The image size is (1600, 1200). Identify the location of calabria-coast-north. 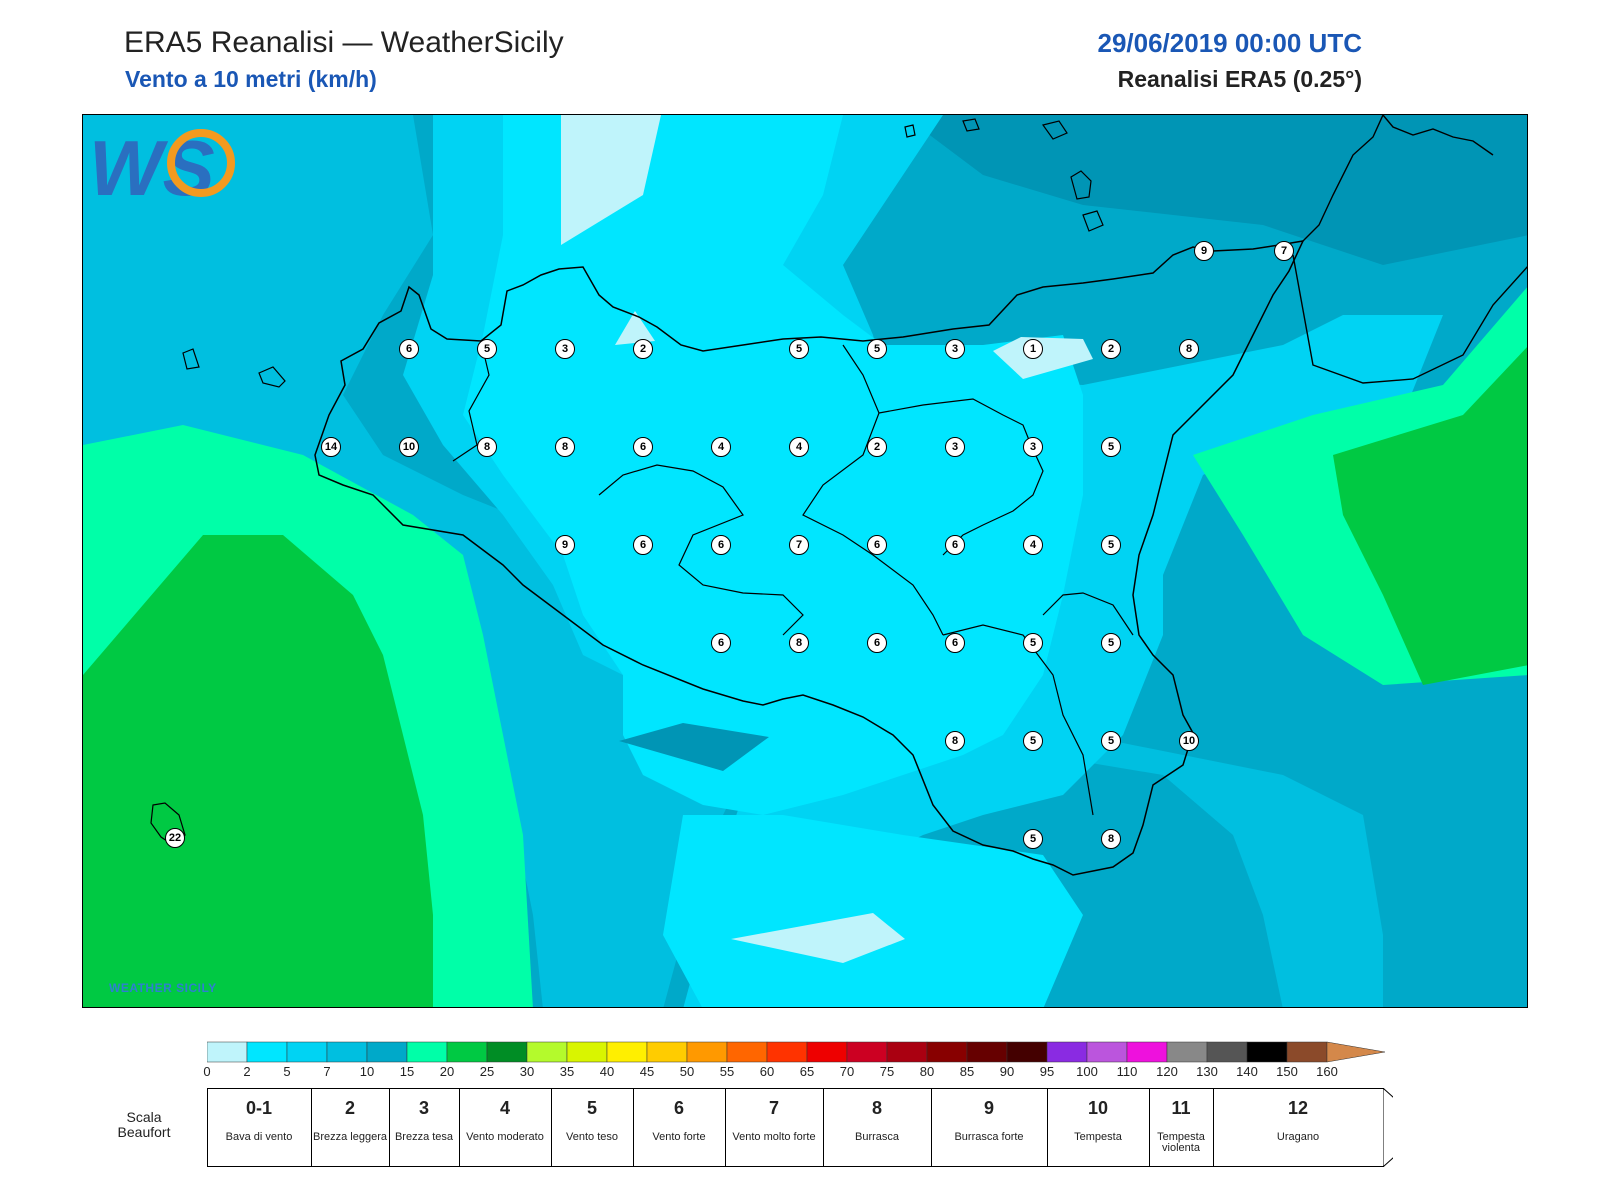
(1438, 135).